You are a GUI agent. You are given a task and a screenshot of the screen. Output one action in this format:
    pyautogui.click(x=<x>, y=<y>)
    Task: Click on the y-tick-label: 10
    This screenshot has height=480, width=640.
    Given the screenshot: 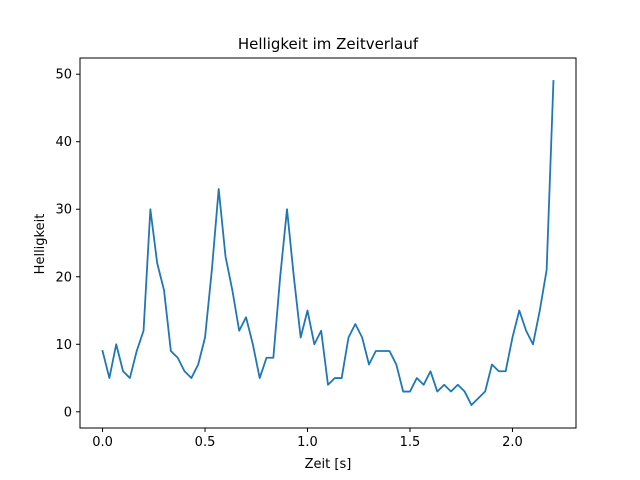 What is the action you would take?
    pyautogui.click(x=63, y=345)
    